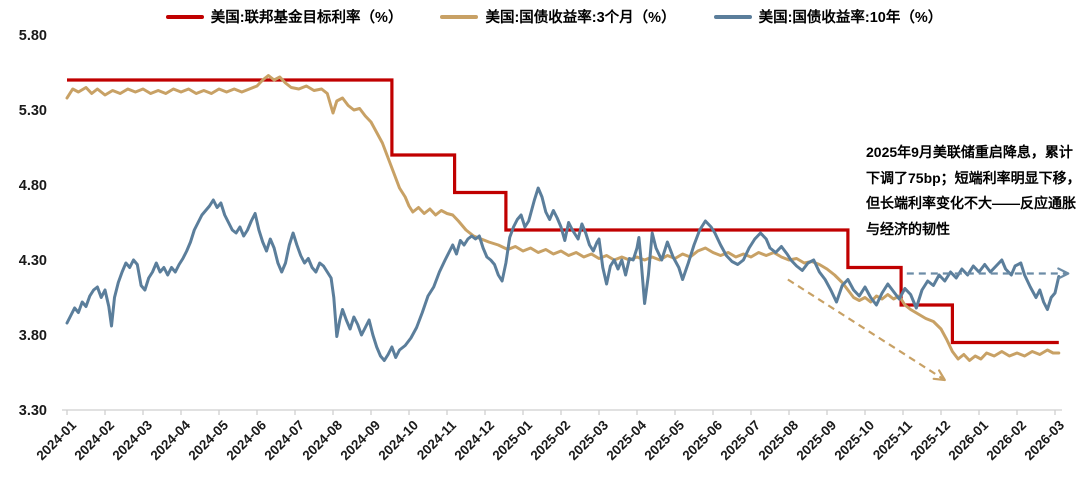 Image resolution: width=1080 pixels, height=488 pixels. I want to click on y-axis-tick-label: 3.80, so click(33, 336).